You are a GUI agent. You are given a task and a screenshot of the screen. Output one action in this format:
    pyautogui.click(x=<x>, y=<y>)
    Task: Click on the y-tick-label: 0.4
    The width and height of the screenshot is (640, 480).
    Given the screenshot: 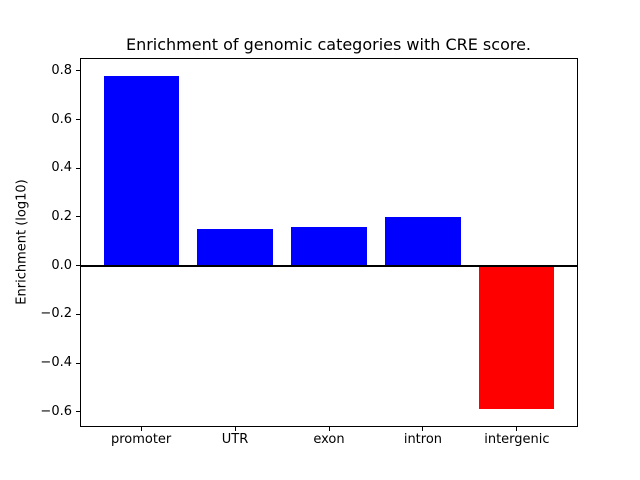 What is the action you would take?
    pyautogui.click(x=61, y=168)
    